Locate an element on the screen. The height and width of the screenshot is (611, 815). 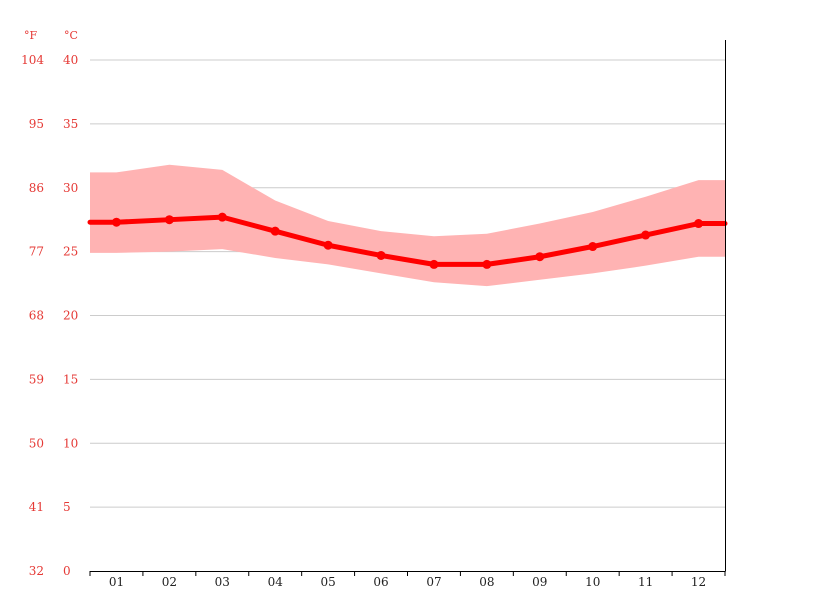
y-tick-label-c: 10 is located at coordinates (70, 443).